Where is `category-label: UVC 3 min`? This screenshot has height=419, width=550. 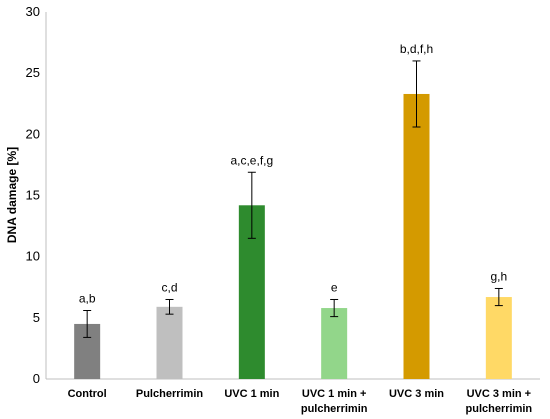 category-label: UVC 3 min is located at coordinates (416, 394).